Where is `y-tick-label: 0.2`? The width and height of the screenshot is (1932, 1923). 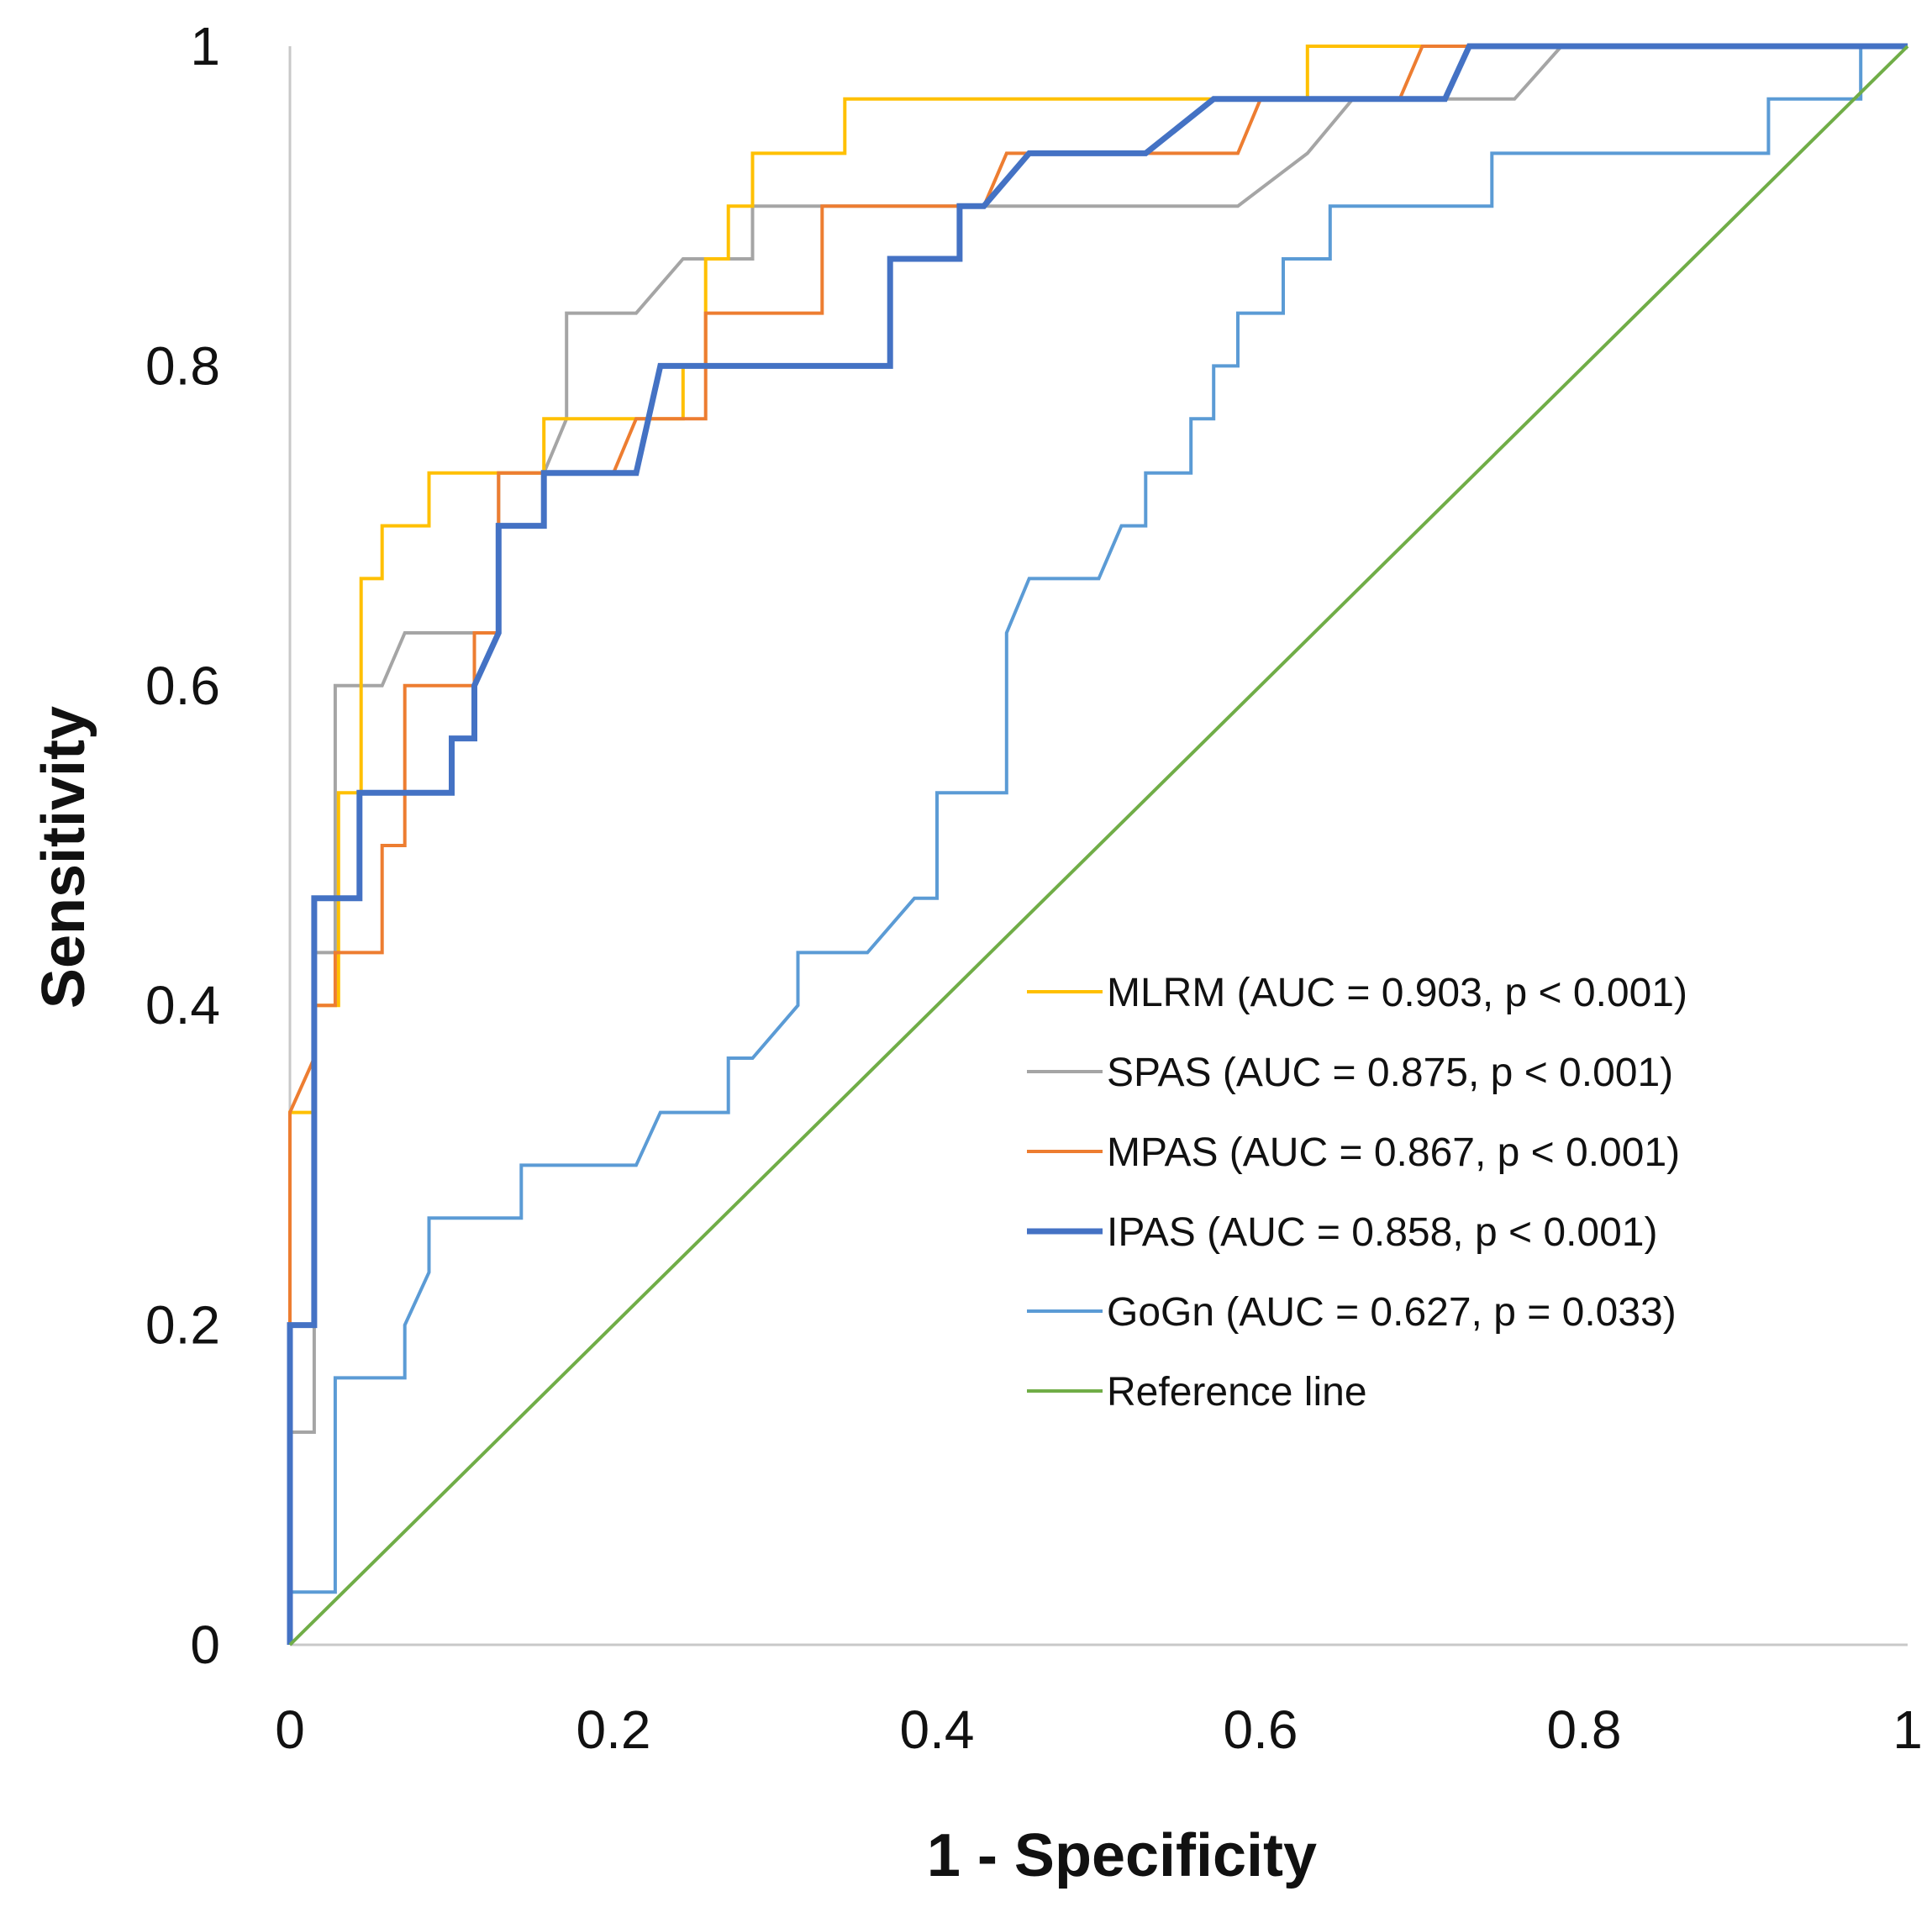 y-tick-label: 0.2 is located at coordinates (182, 1326).